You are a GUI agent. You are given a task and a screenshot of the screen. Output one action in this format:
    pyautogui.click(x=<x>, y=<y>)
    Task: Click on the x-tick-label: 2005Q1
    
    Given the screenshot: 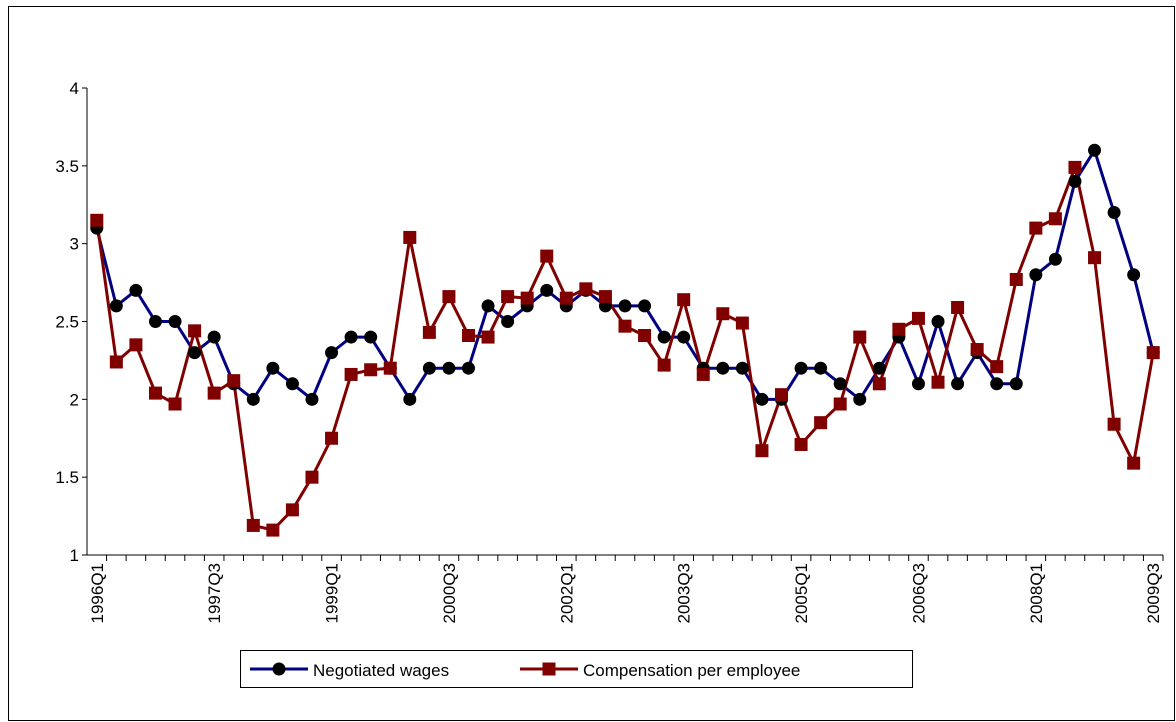 What is the action you would take?
    pyautogui.click(x=801, y=593)
    